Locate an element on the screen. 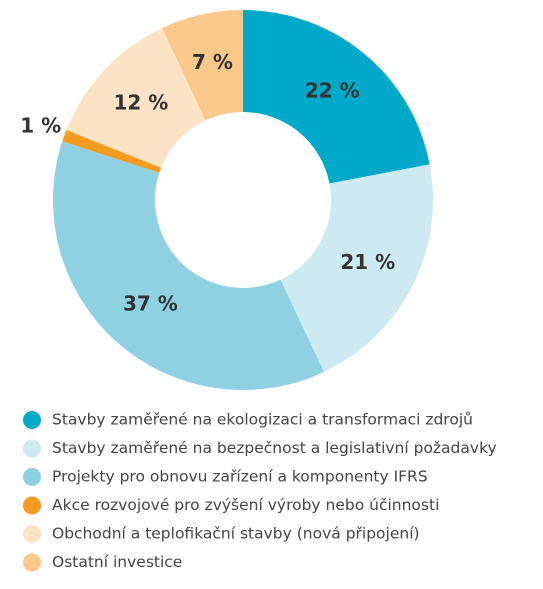 The height and width of the screenshot is (589, 543). value-label: 21 % is located at coordinates (367, 262).